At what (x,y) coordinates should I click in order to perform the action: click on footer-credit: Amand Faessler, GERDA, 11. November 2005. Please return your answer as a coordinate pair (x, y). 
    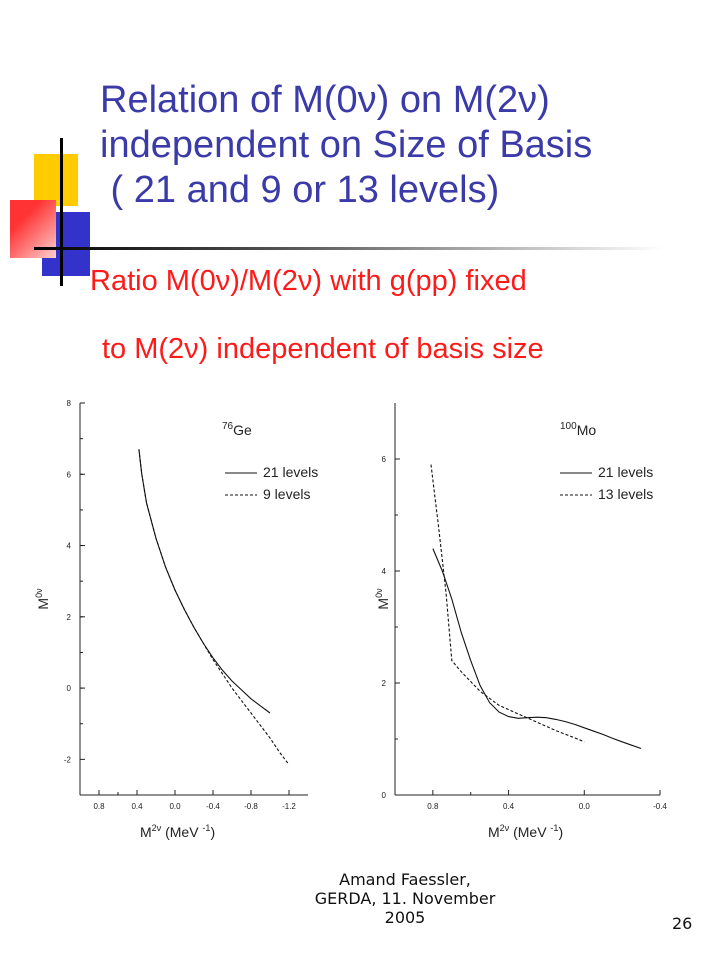
    Looking at the image, I should click on (405, 898).